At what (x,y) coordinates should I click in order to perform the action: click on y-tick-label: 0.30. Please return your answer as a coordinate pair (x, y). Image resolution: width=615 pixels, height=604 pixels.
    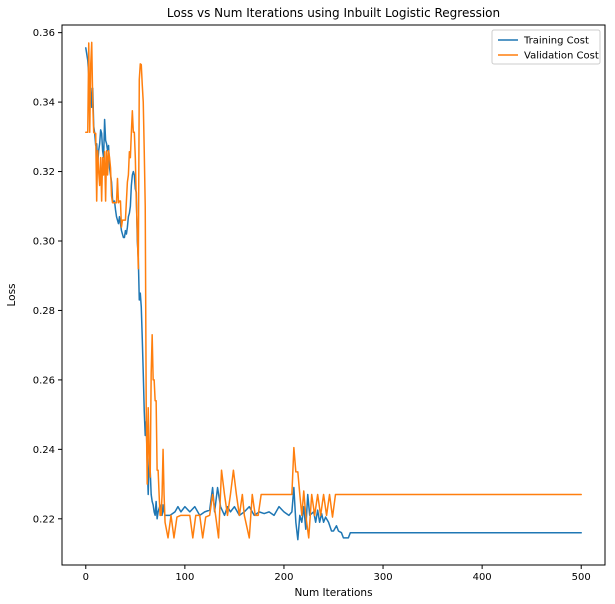
    Looking at the image, I should click on (44, 242).